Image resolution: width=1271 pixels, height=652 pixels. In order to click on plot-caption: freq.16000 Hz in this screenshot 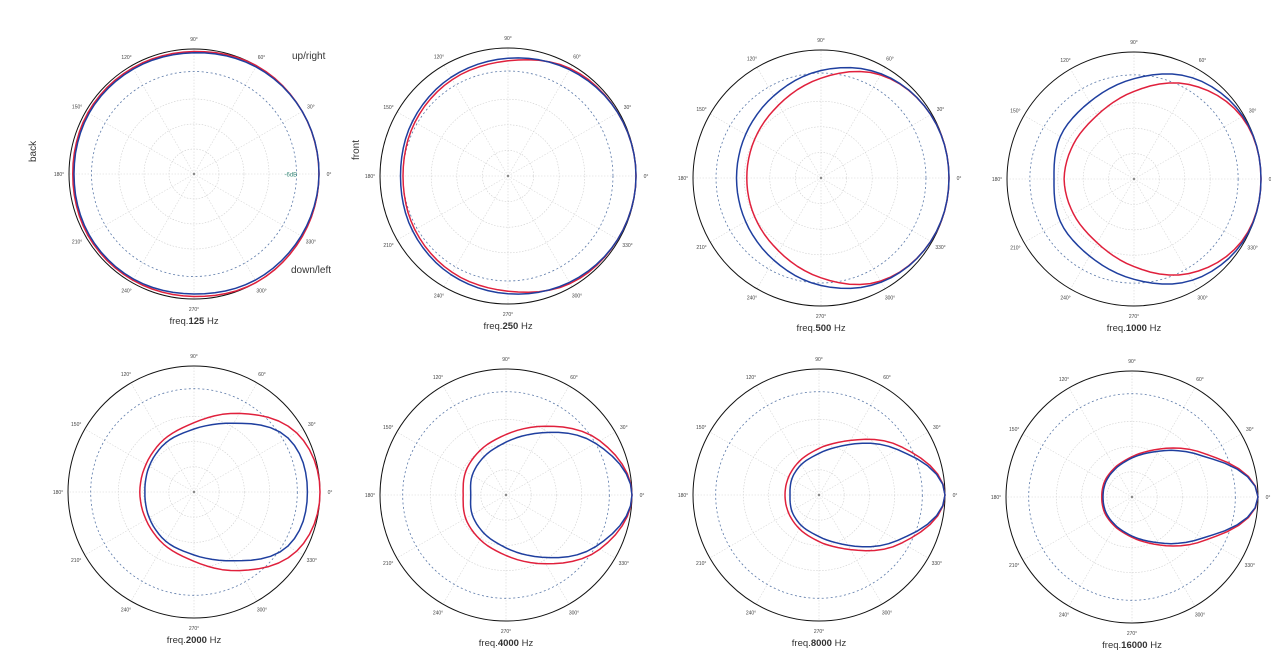, I will do `click(1122, 645)`.